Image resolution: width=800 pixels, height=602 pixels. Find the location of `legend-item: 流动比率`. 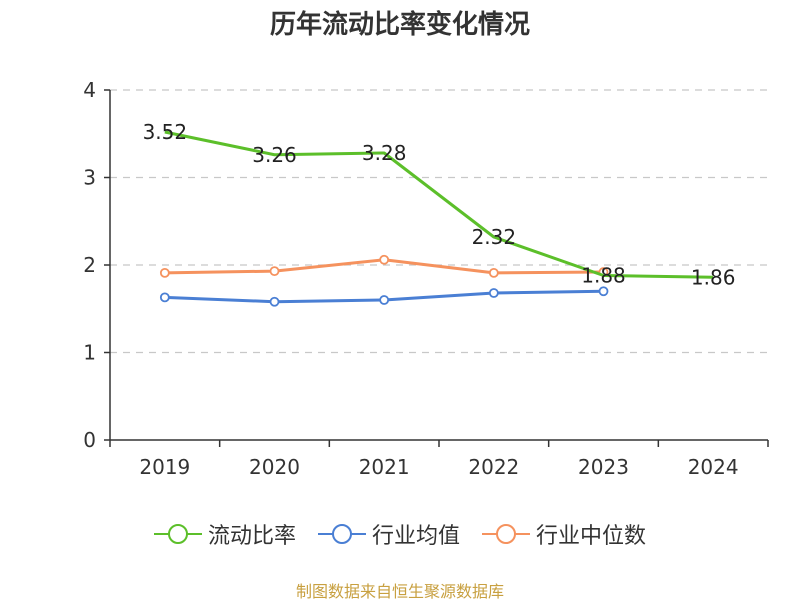

legend-item: 流动比率 is located at coordinates (224, 534).